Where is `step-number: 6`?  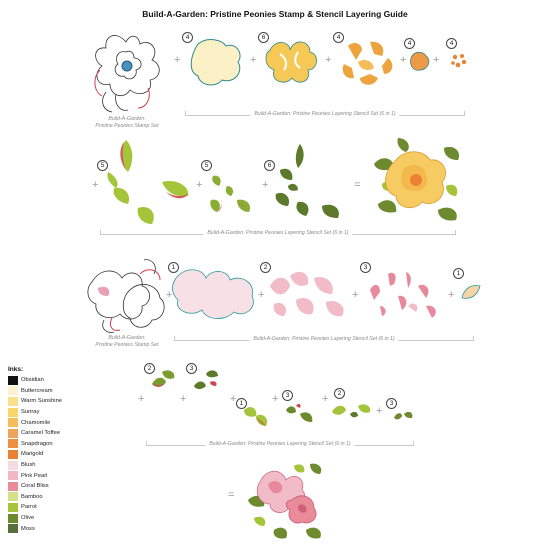
step-number: 6 is located at coordinates (263, 37).